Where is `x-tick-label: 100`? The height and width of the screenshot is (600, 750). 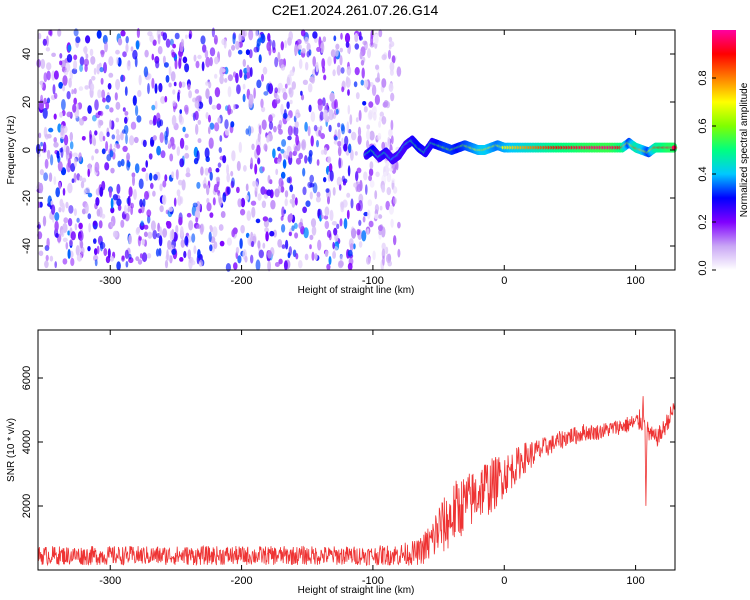
x-tick-label: 100 is located at coordinates (635, 581).